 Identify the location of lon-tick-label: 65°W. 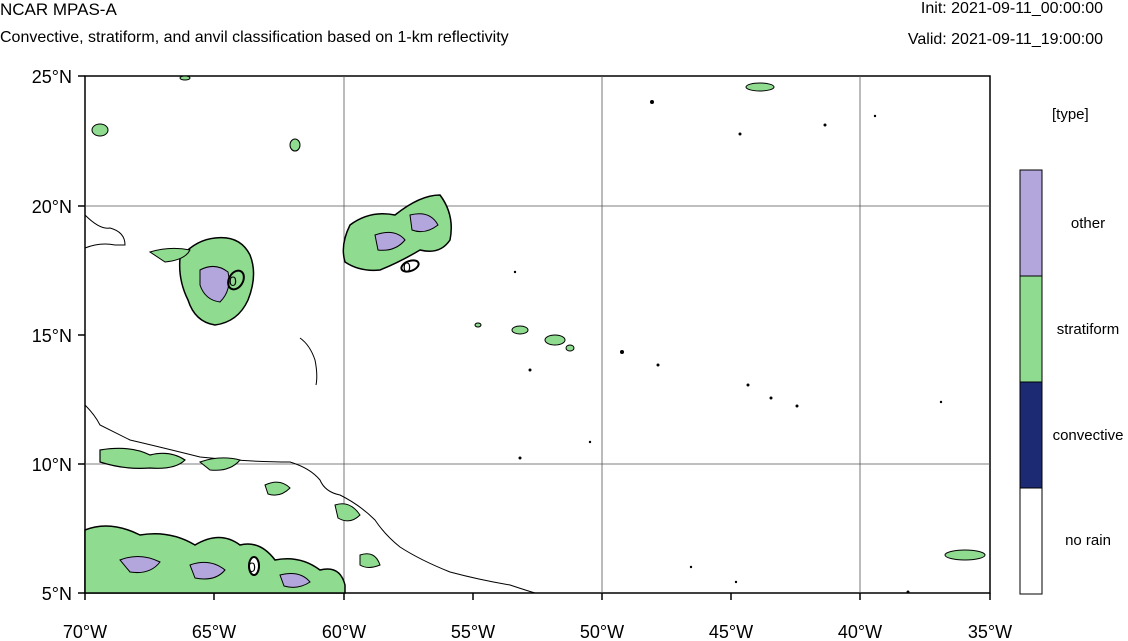
(214, 631).